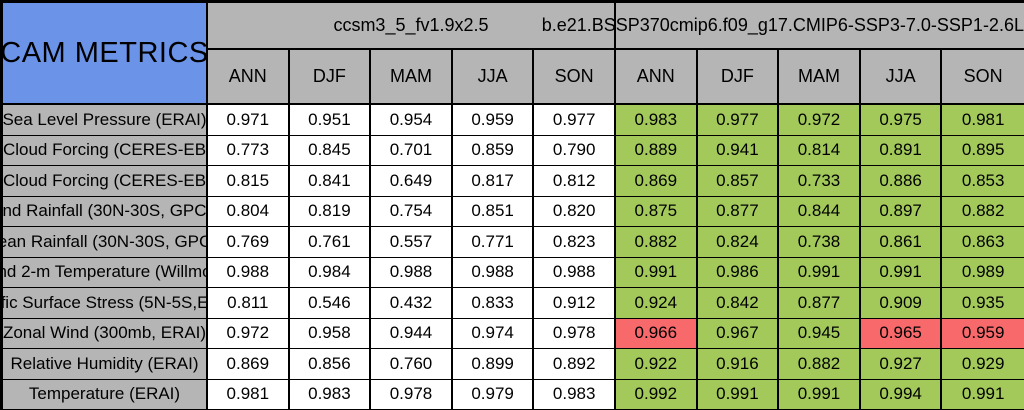 The width and height of the screenshot is (1024, 410). Describe the element at coordinates (738, 242) in the screenshot. I see `metric-value-model2: 0.824` at that location.